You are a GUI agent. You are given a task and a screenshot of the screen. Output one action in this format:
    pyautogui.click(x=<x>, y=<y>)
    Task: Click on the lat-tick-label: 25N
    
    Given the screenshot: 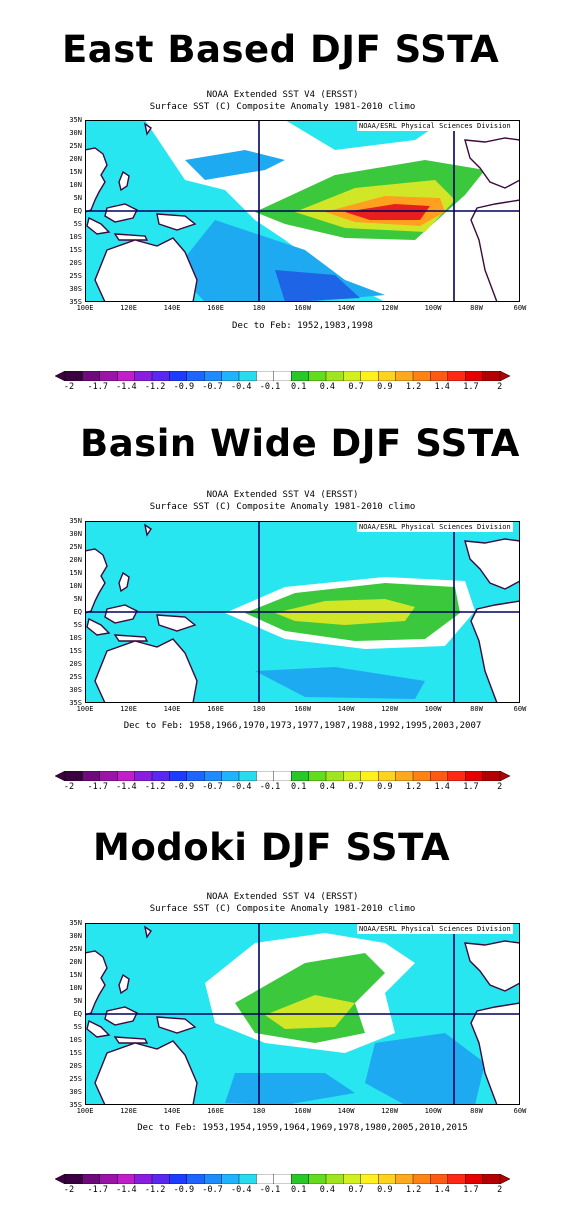 What is the action you would take?
    pyautogui.click(x=75, y=547)
    